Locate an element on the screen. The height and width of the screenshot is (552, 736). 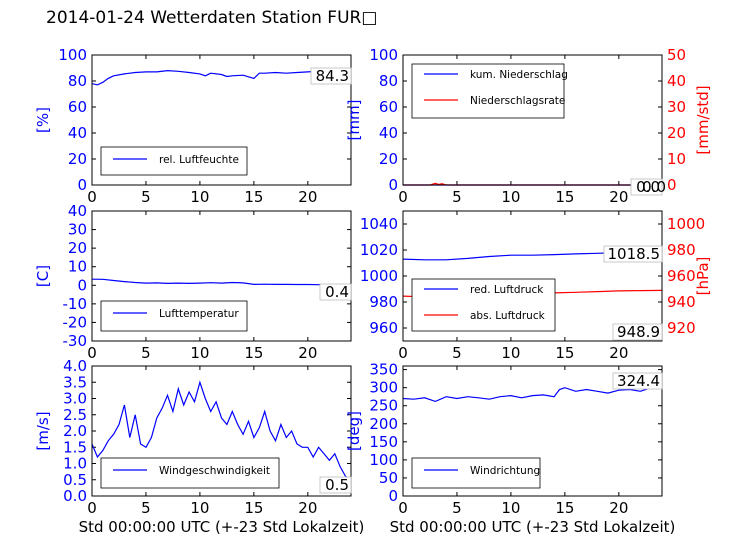
last-value-label: 0.4 is located at coordinates (337, 292).